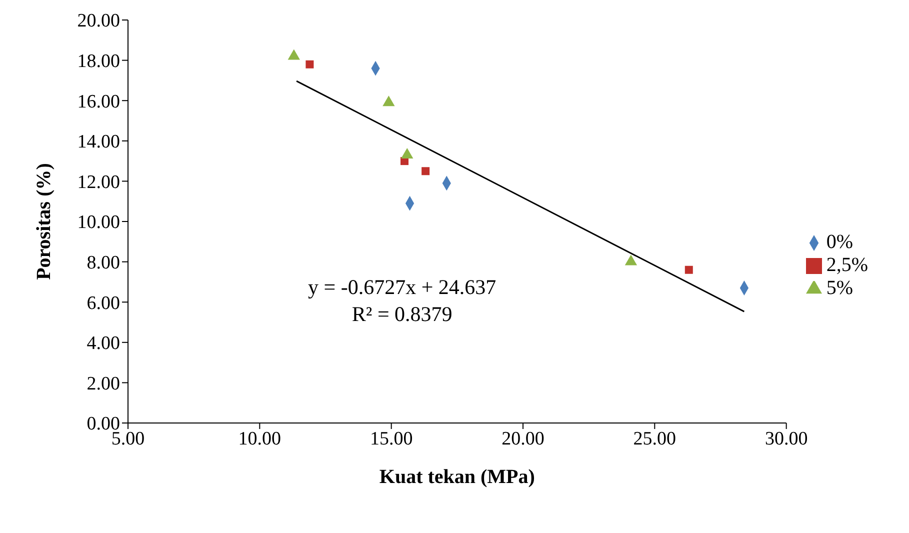 This screenshot has width=909, height=533. Describe the element at coordinates (98, 223) in the screenshot. I see `y-tick-label: 10.00` at that location.